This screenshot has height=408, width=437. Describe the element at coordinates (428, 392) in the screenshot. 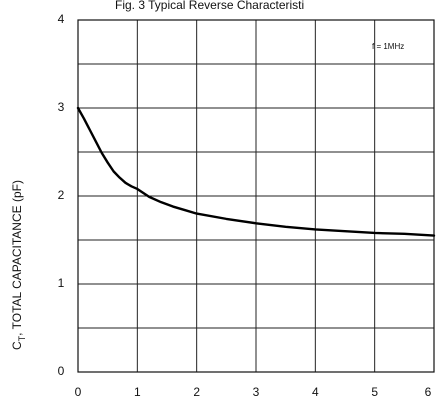

I see `x-tick-label: 6` at that location.